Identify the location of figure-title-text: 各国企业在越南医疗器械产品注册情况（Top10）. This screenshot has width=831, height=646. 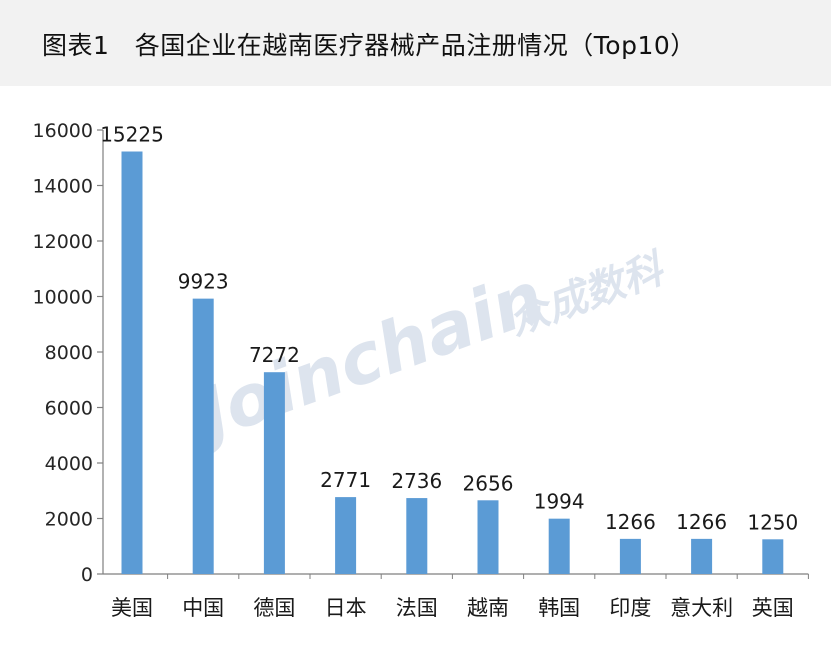
(415, 45).